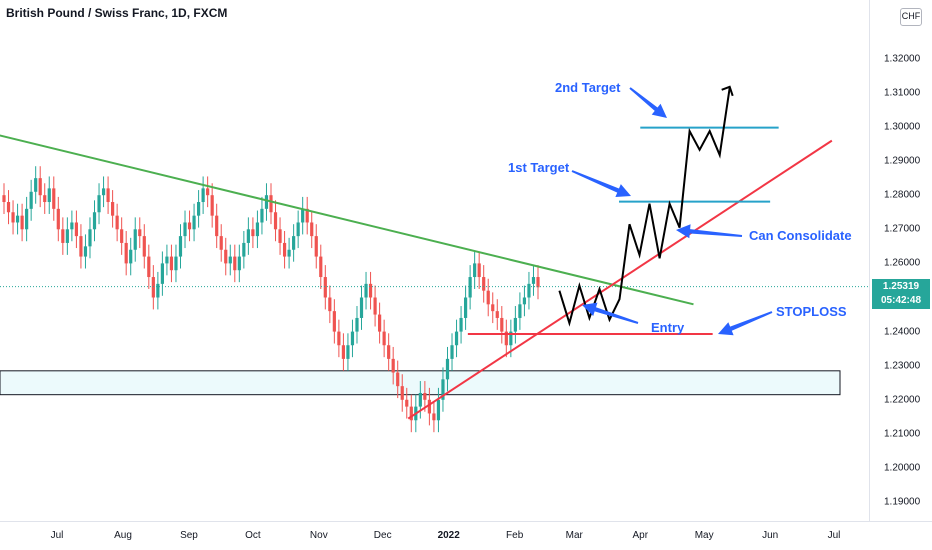 The width and height of the screenshot is (932, 550). I want to click on time-tick-label: 2022, so click(448, 535).